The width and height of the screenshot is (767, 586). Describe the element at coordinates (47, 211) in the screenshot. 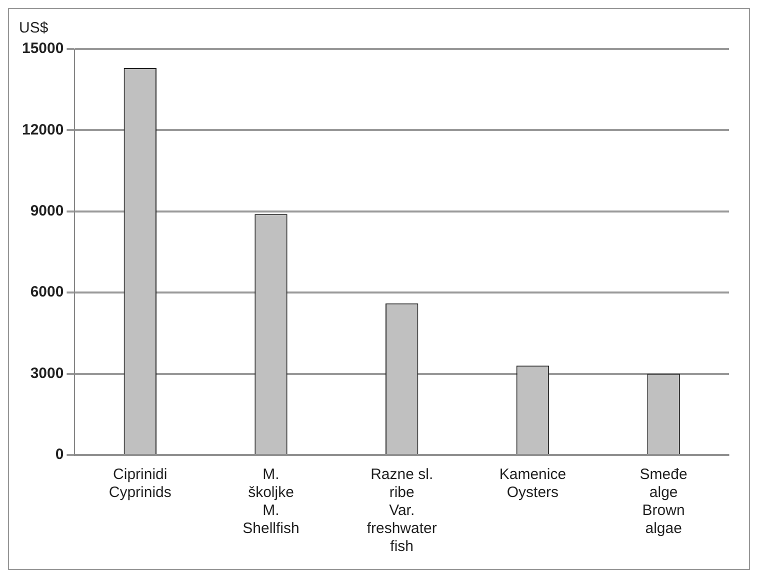

I see `y-tick-label: 9000` at that location.